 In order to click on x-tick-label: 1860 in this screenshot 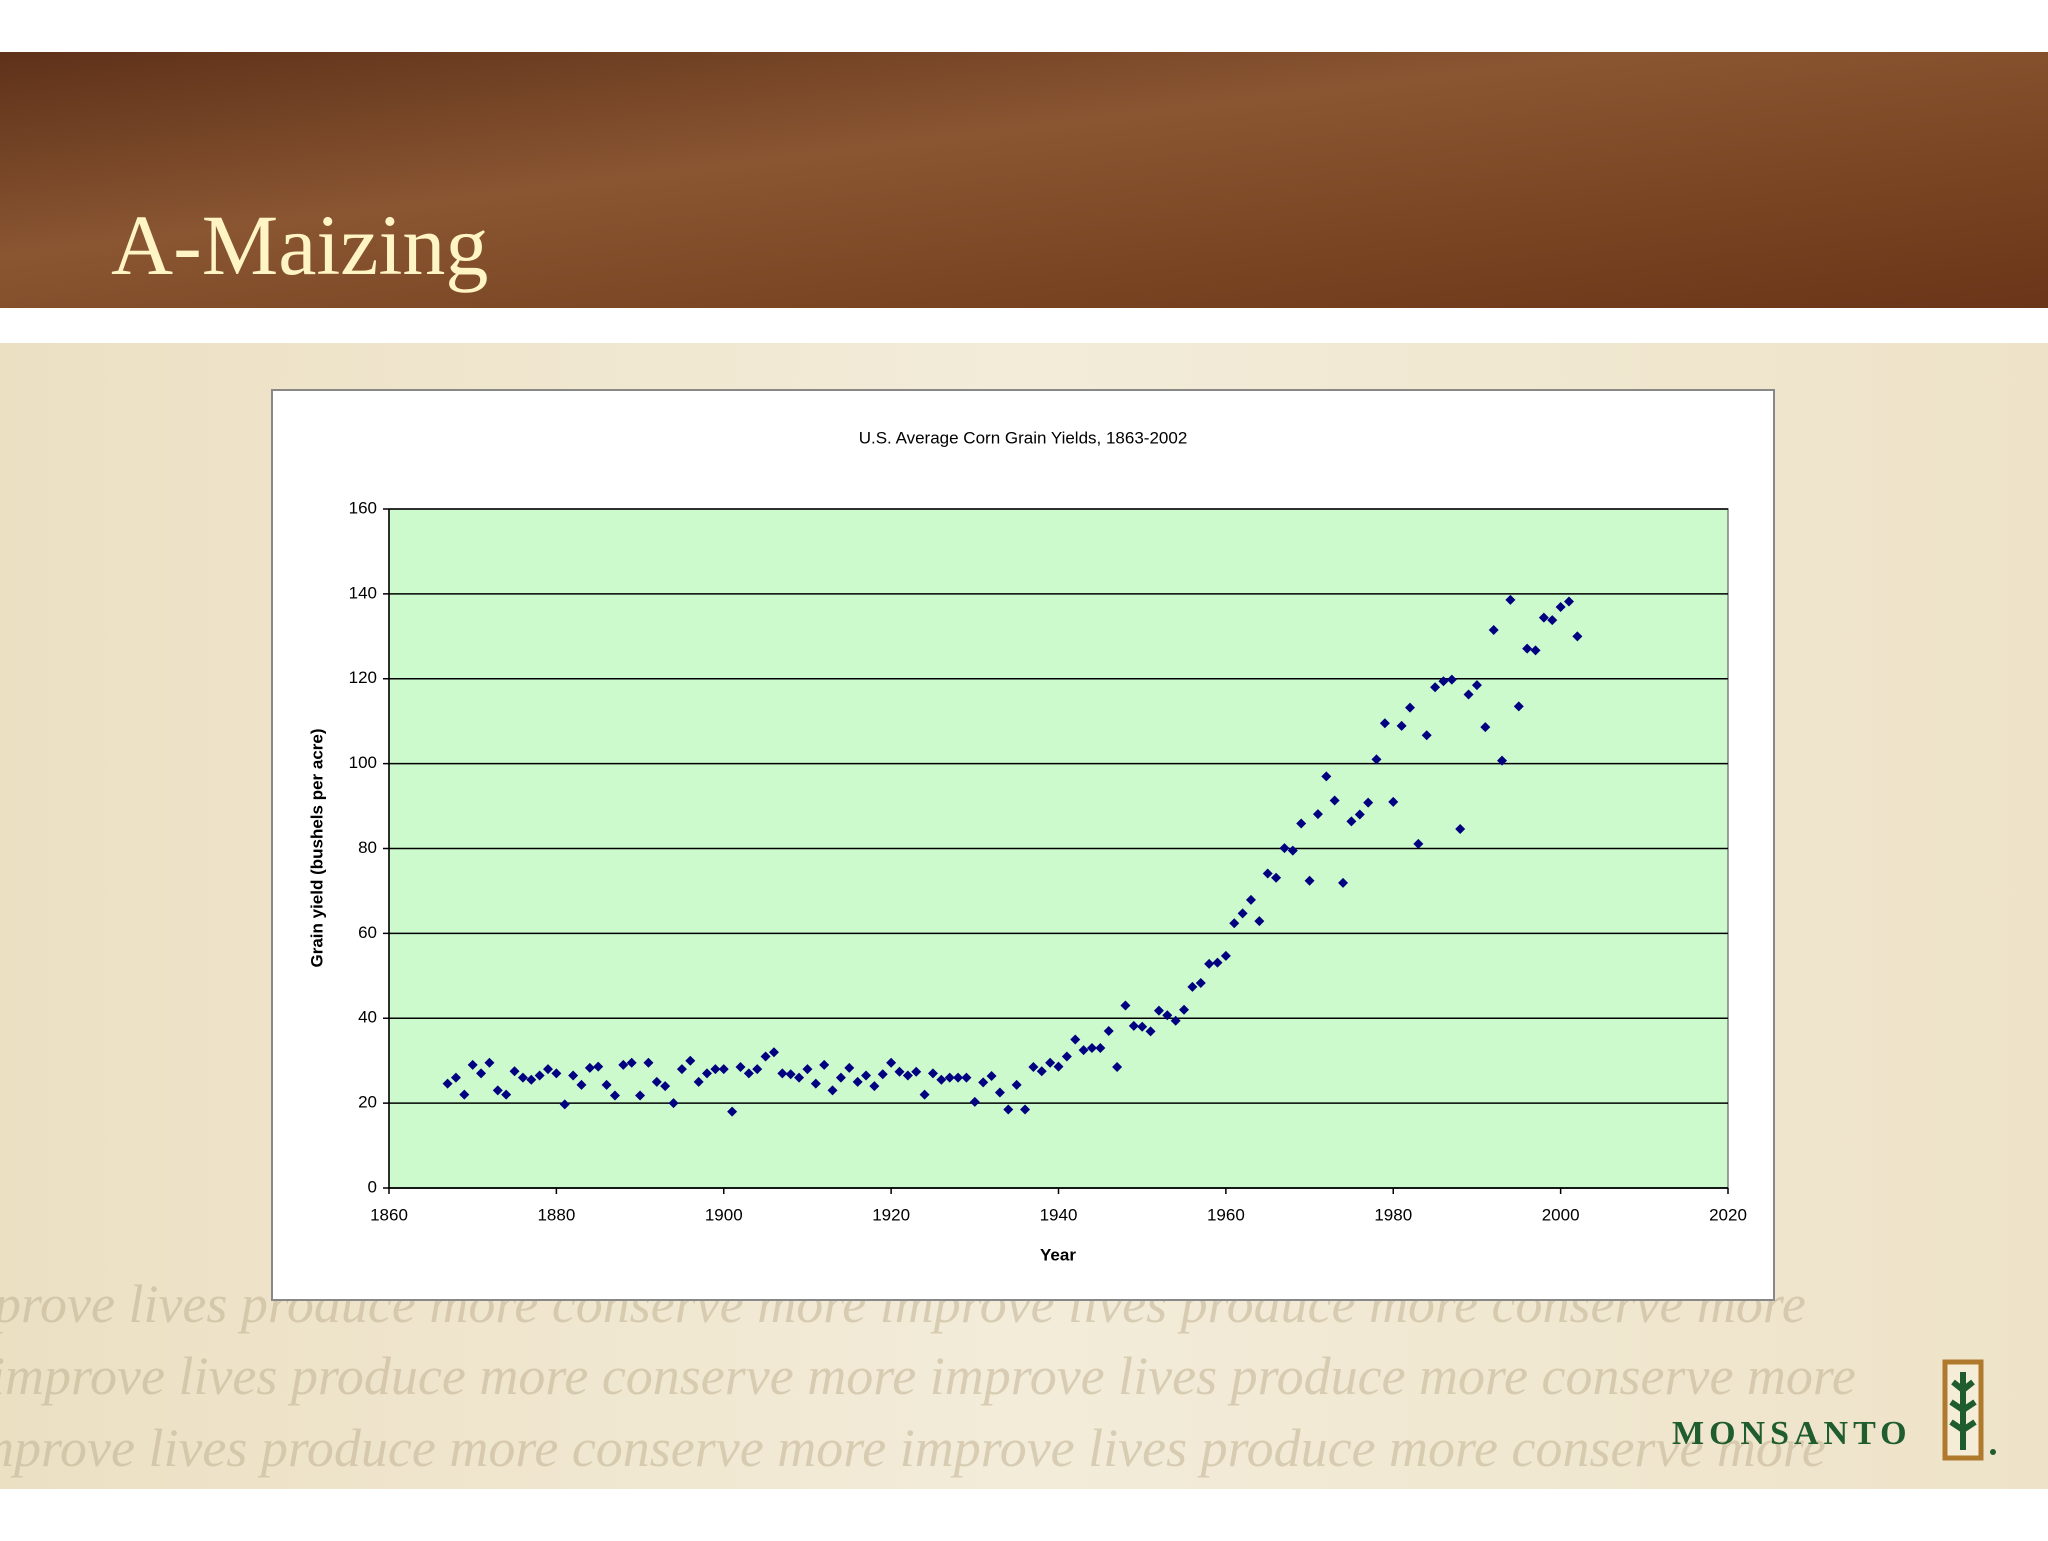, I will do `click(389, 1214)`.